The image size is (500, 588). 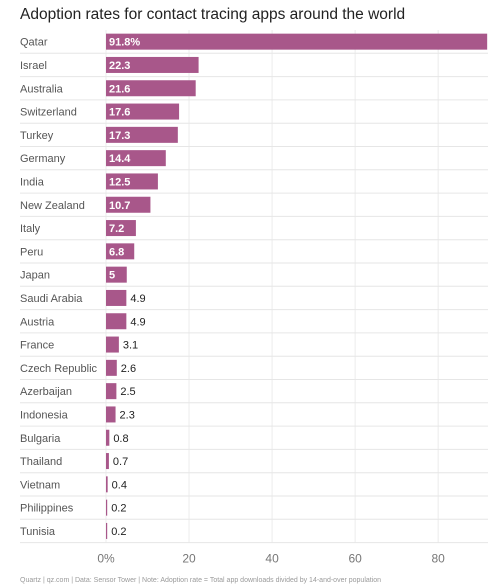 What do you see at coordinates (37, 346) in the screenshot?
I see `category-label: France` at bounding box center [37, 346].